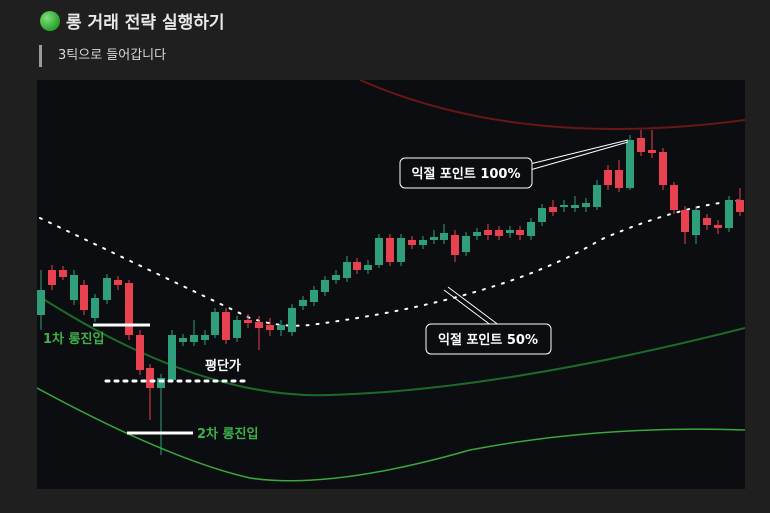 This screenshot has height=513, width=770. Describe the element at coordinates (73, 339) in the screenshot. I see `entry-1-label: 1차 롱진입` at that location.